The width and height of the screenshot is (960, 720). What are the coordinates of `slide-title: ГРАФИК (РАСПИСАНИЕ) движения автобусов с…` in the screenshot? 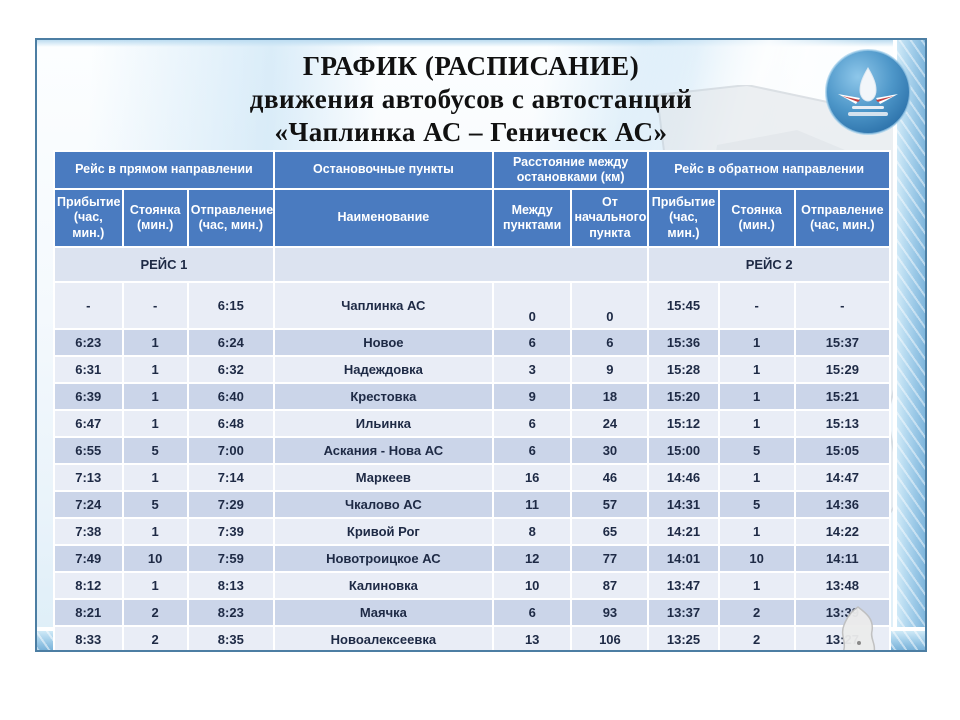 It's located at (471, 99).